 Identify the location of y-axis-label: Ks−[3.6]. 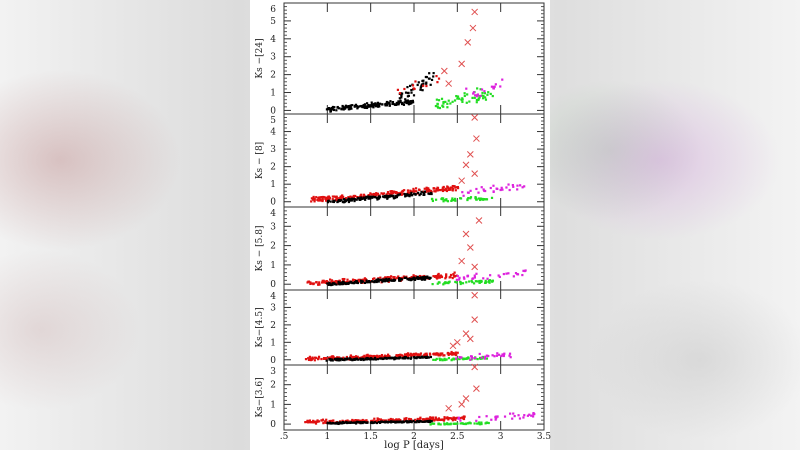
(260, 397).